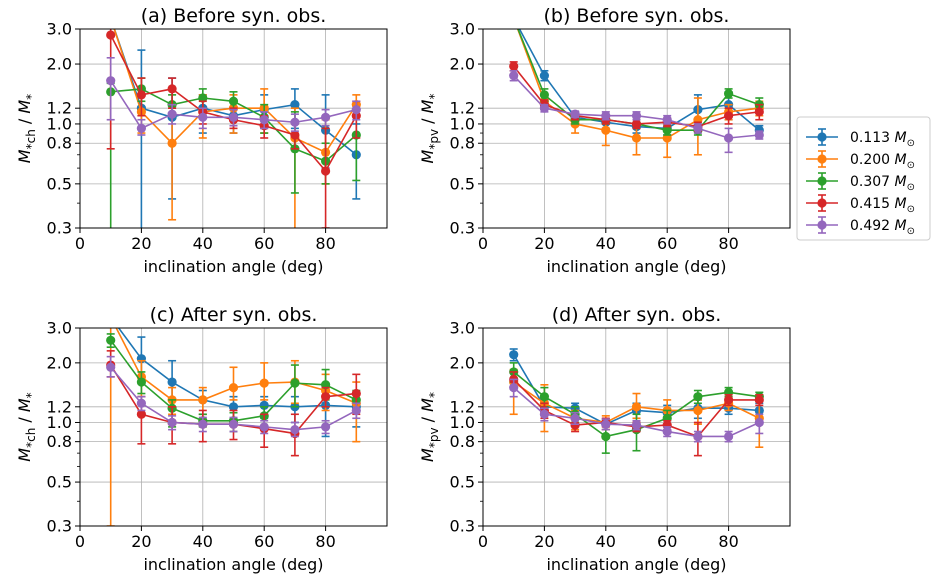 Image resolution: width=933 pixels, height=584 pixels. I want to click on series-0.307, so click(233, 152).